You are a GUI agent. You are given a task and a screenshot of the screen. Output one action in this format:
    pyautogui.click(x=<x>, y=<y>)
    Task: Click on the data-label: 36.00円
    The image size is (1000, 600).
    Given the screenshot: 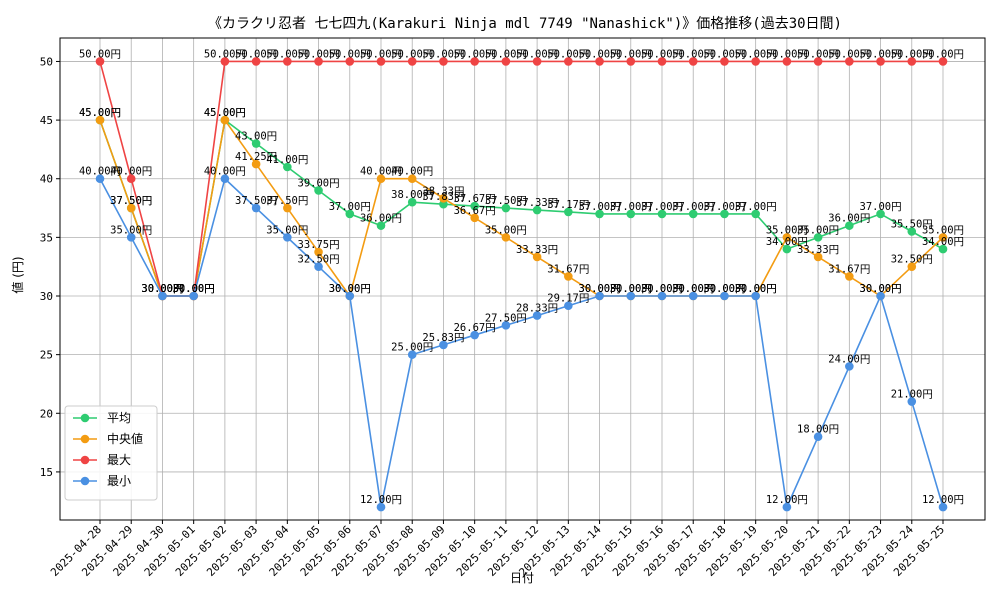 What is the action you would take?
    pyautogui.click(x=381, y=219)
    